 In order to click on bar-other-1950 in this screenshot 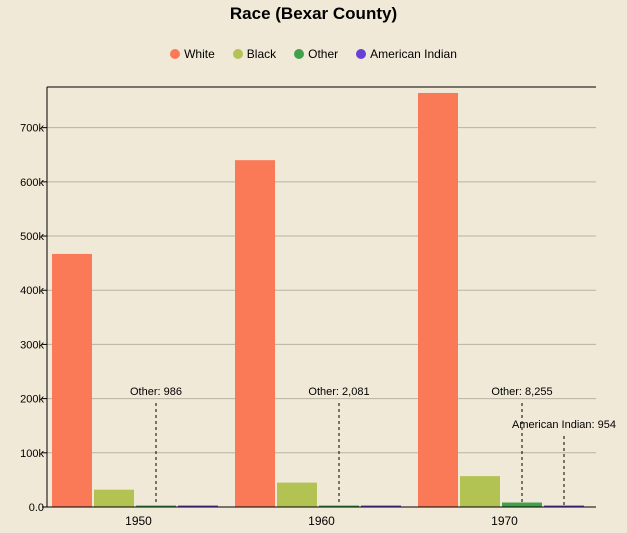, I will do `click(156, 506)`.